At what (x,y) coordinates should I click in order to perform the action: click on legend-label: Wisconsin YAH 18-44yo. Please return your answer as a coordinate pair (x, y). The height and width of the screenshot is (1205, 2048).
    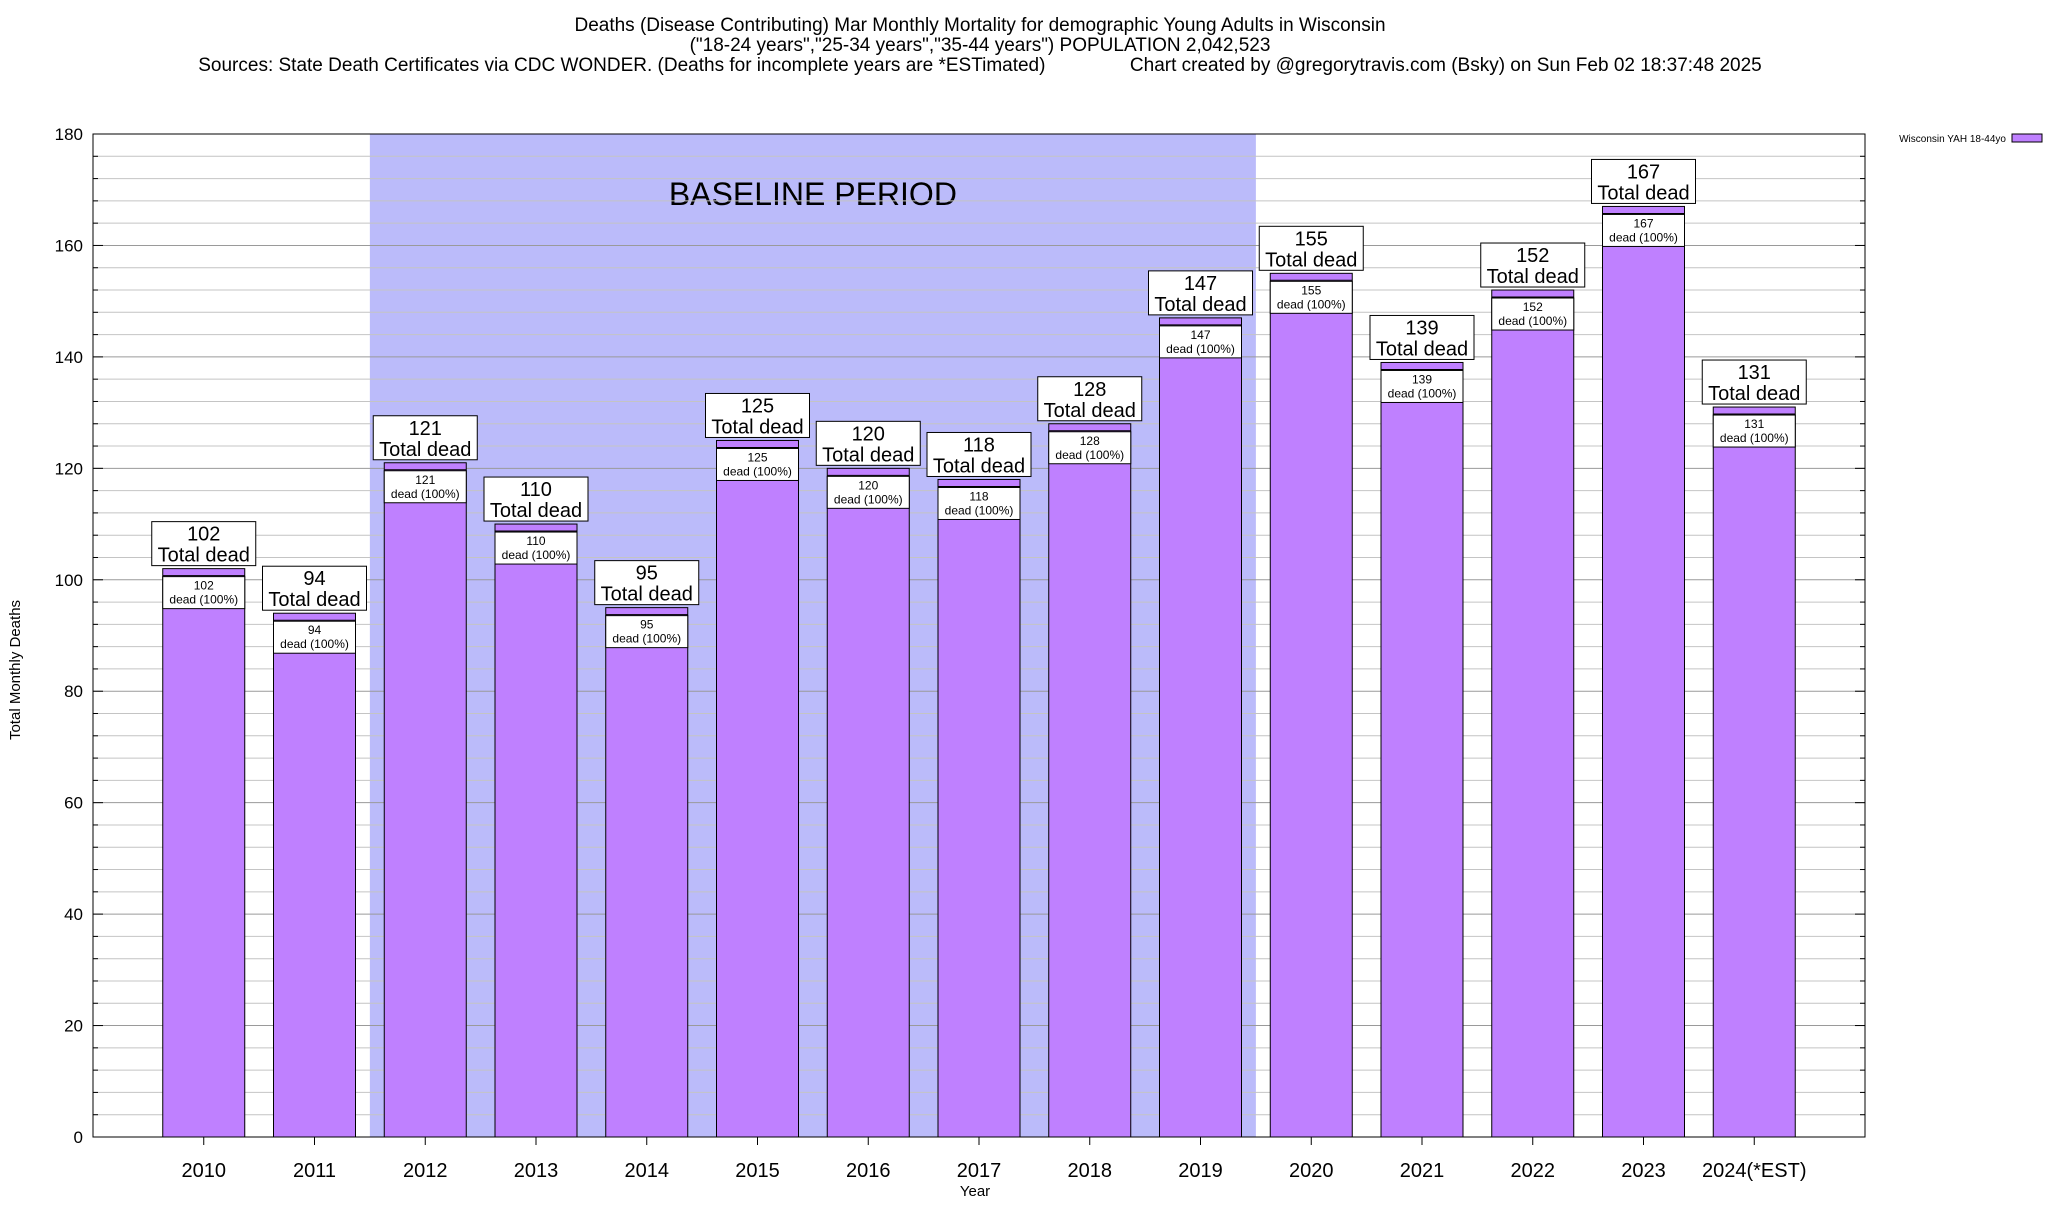
    Looking at the image, I should click on (1952, 139).